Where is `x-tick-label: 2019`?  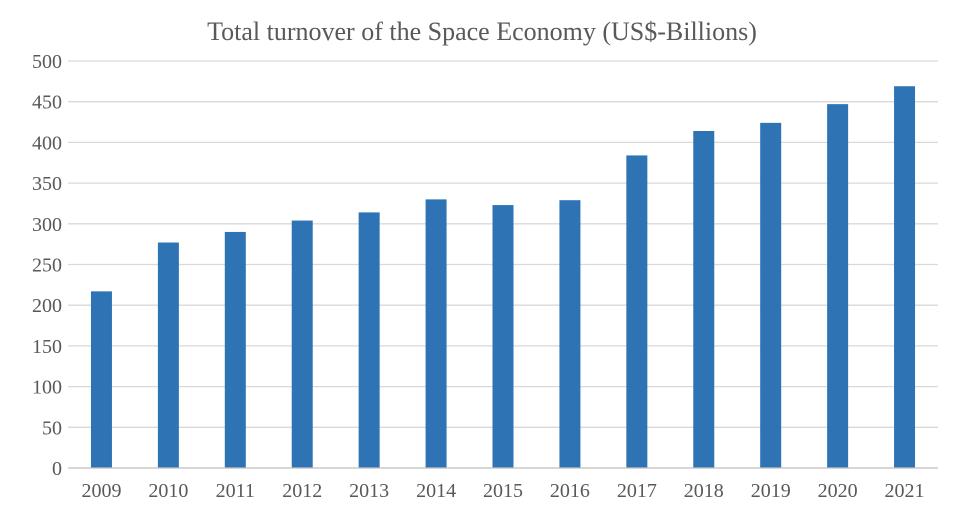 x-tick-label: 2019 is located at coordinates (771, 491).